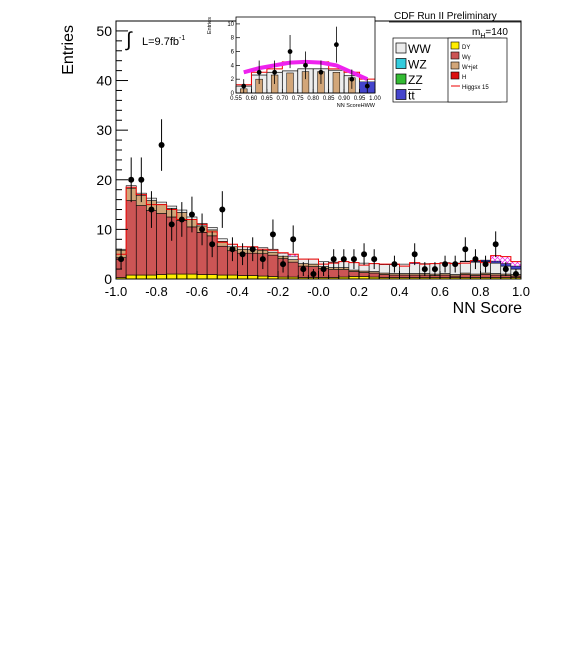 The image size is (567, 667). Describe the element at coordinates (236, 99) in the screenshot. I see `inset-x-tick-label: 0.55` at that location.